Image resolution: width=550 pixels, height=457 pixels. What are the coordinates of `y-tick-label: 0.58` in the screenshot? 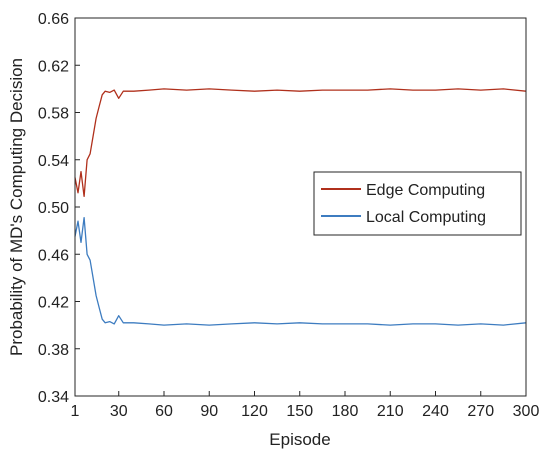 It's located at (53, 114).